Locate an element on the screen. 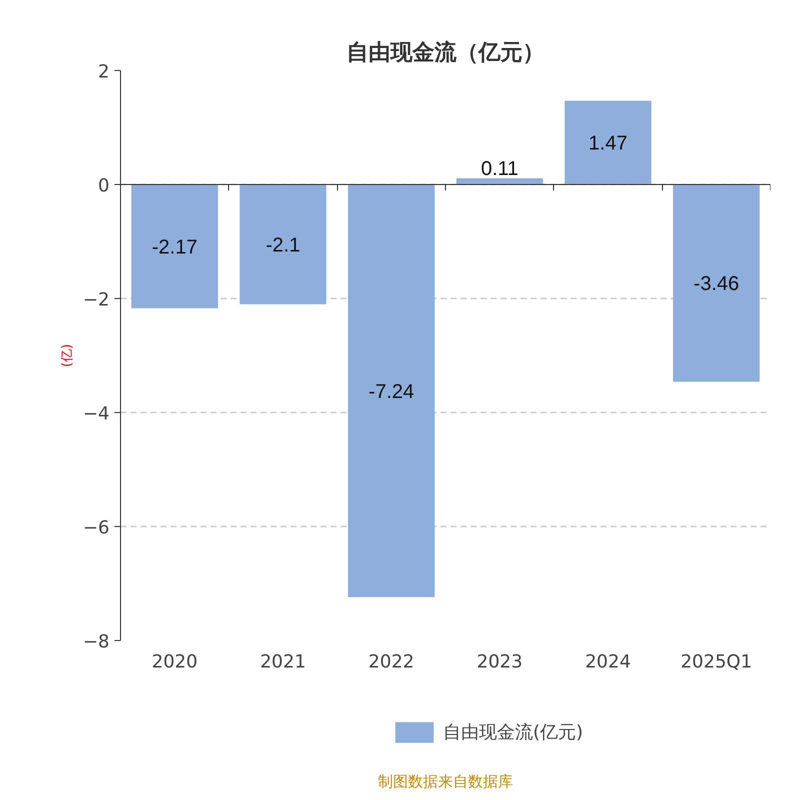  x-tick-label: 2021 is located at coordinates (283, 662).